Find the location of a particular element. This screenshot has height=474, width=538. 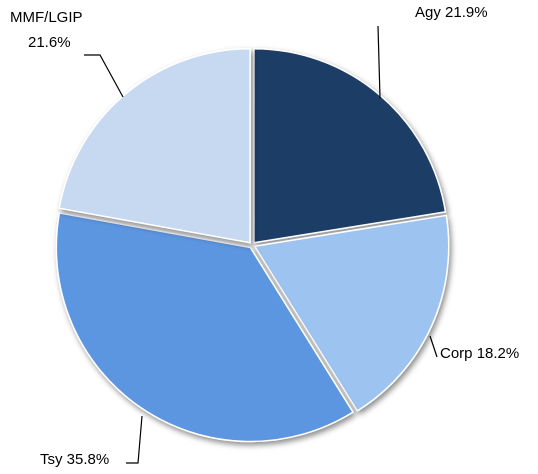

label-value: 35.8% is located at coordinates (88, 459).